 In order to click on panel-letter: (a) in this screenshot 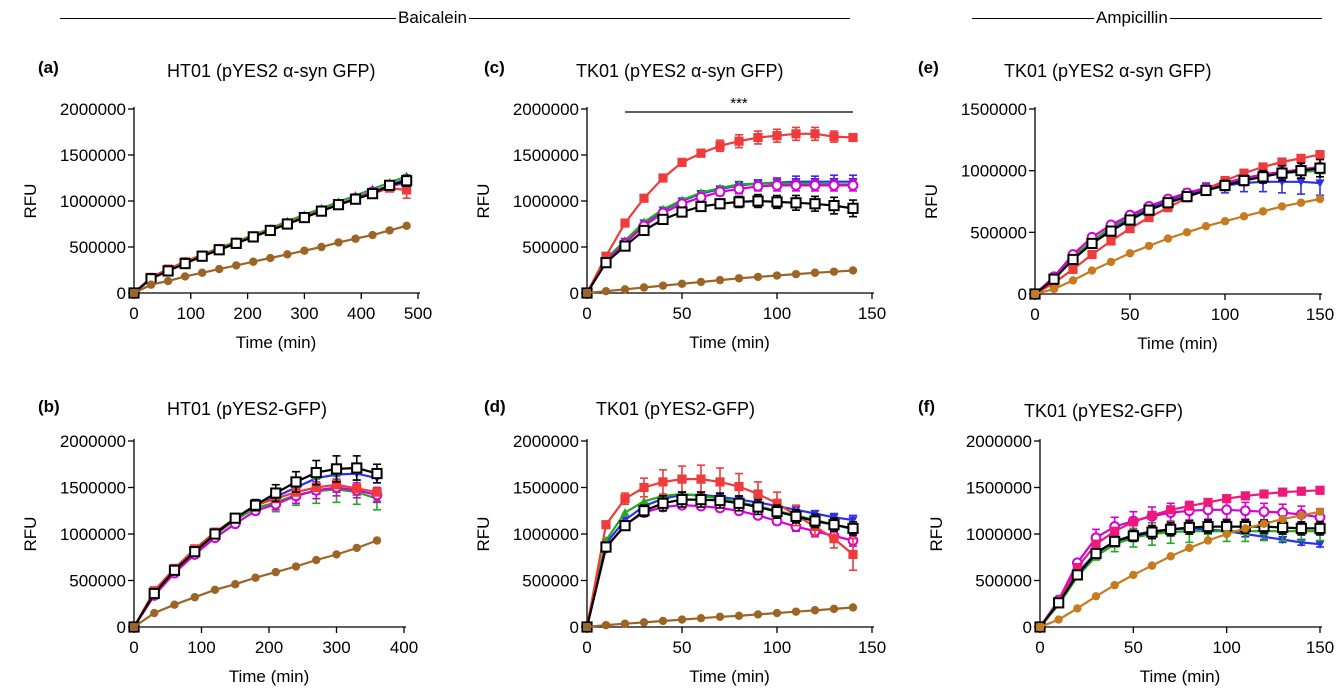, I will do `click(48, 67)`.